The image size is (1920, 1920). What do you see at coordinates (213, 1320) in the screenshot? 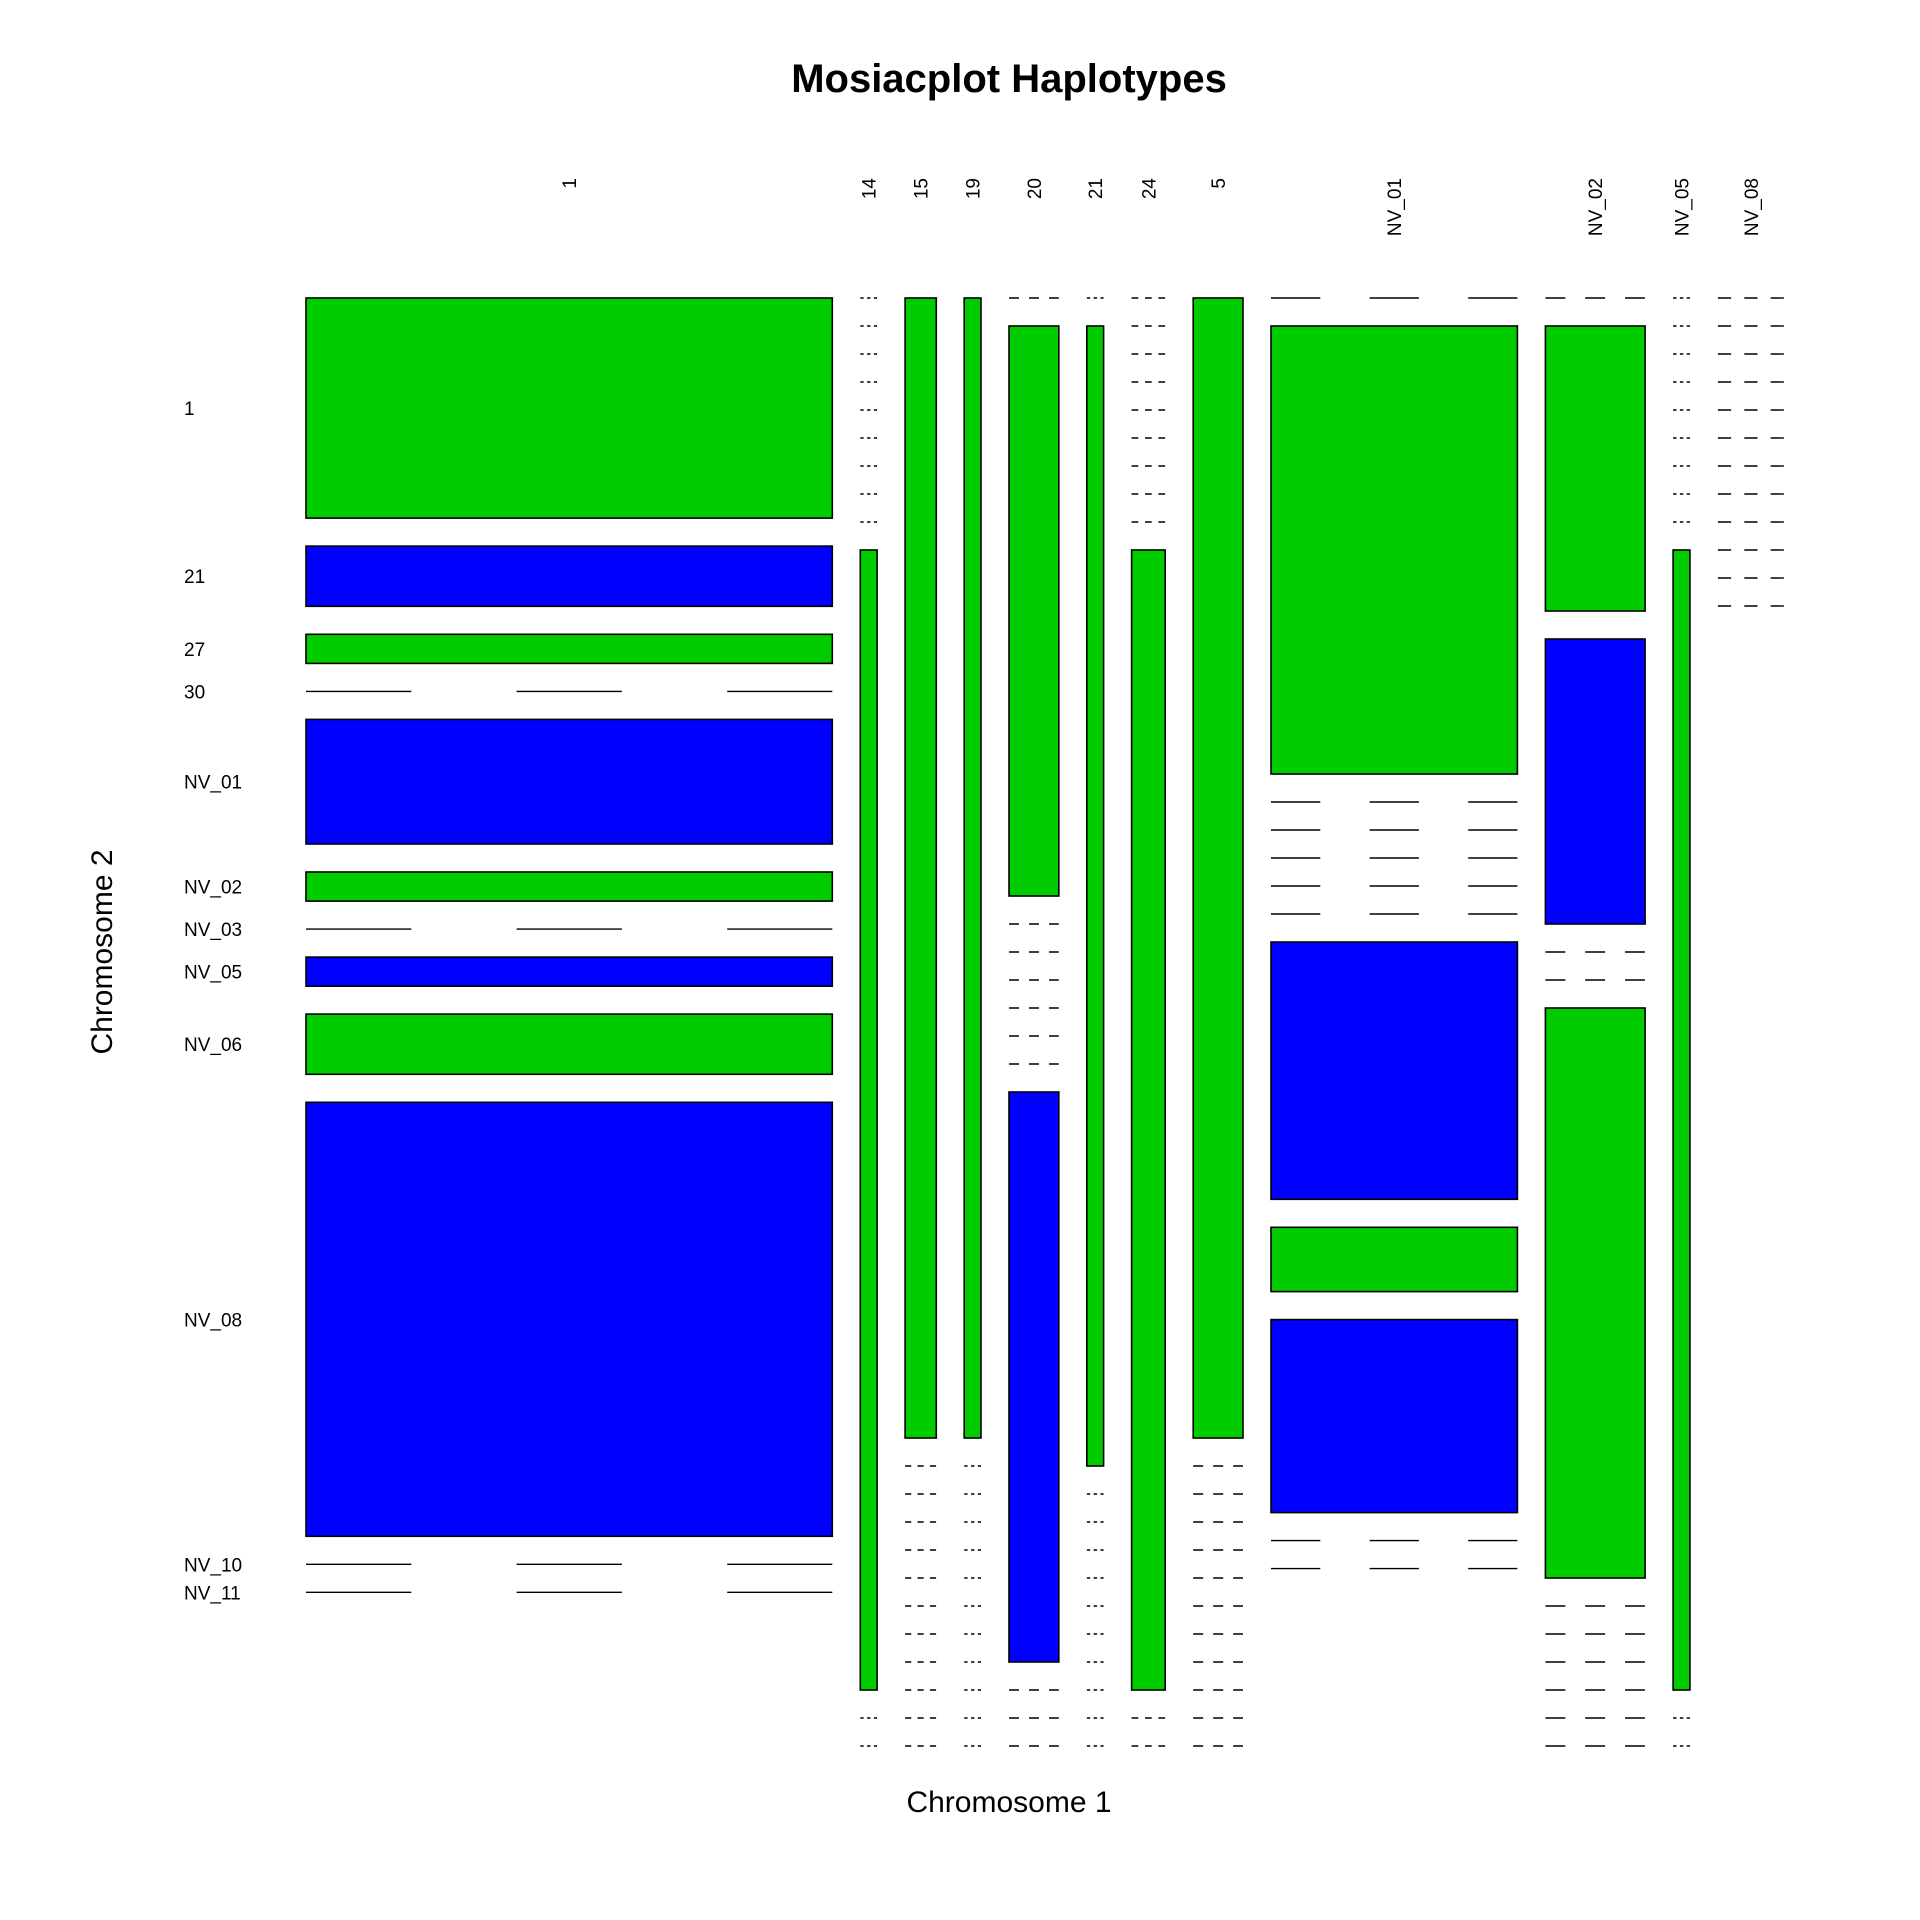
I see `y-tick-label: NV_08` at bounding box center [213, 1320].